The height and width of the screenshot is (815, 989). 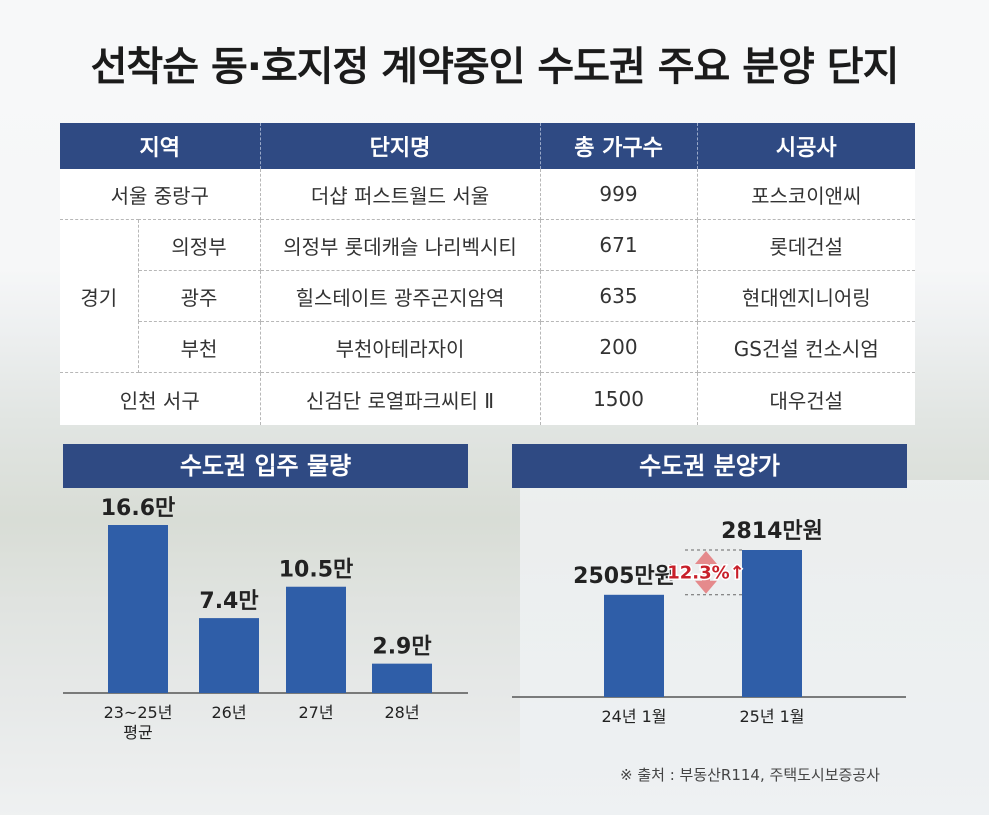 I want to click on cell-units: 1500, so click(x=619, y=398).